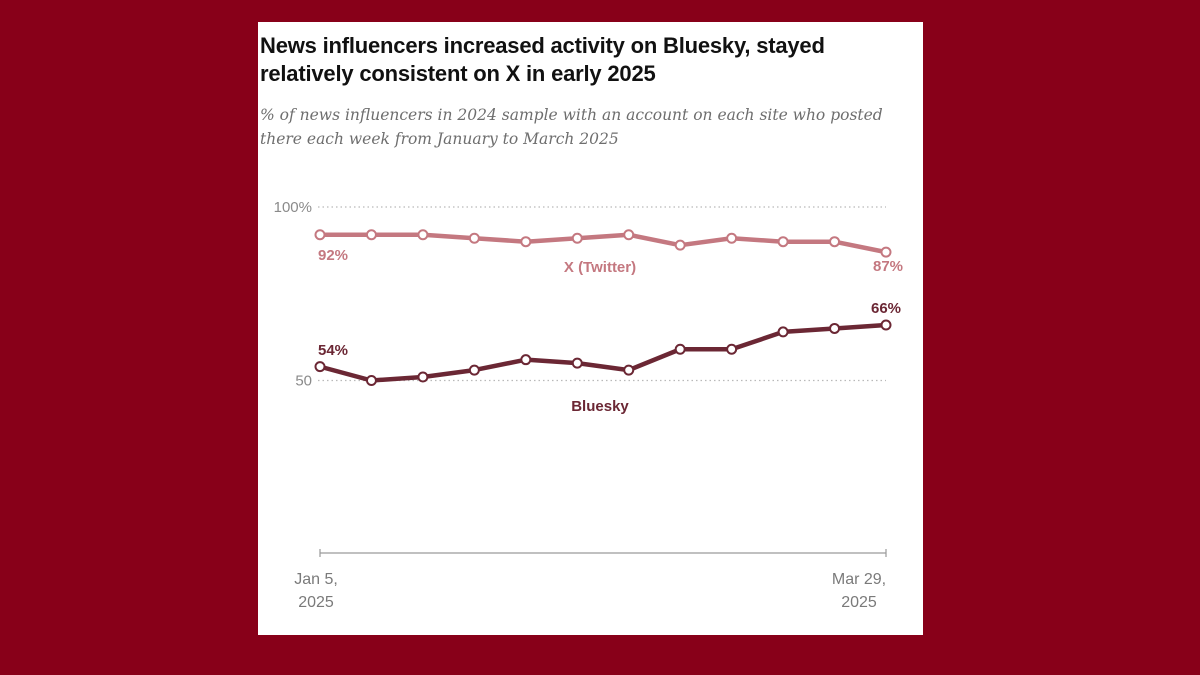 Image resolution: width=1200 pixels, height=675 pixels. What do you see at coordinates (590, 580) in the screenshot?
I see `x-axis: Jan 5, 2025 Mar 29, 2025` at bounding box center [590, 580].